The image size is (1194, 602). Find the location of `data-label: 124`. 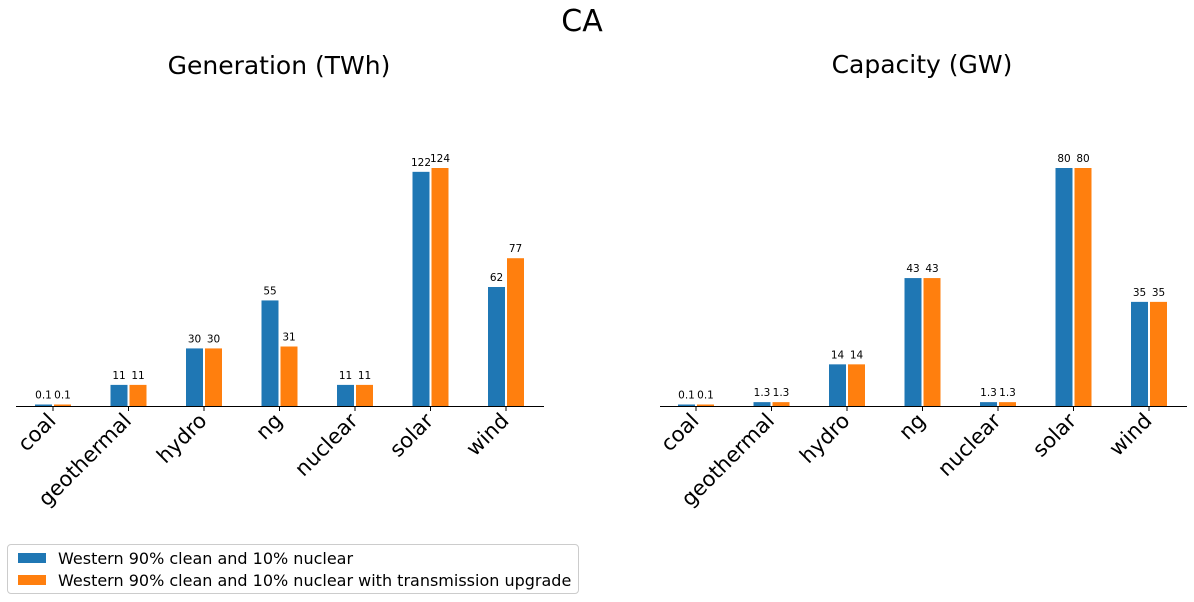

data-label: 124 is located at coordinates (440, 159).